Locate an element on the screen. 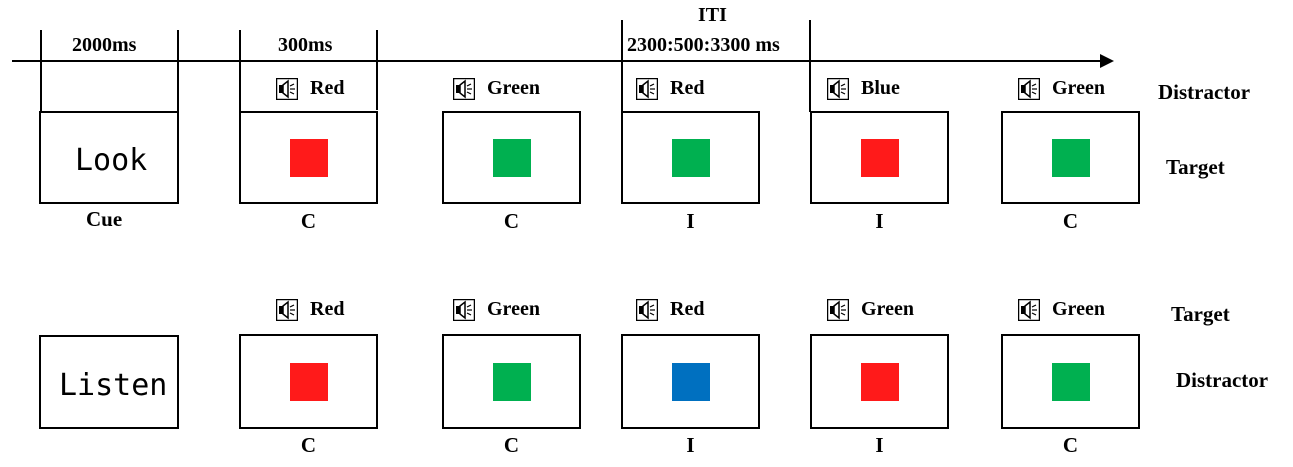  look-visual-role: Target is located at coordinates (1195, 167).